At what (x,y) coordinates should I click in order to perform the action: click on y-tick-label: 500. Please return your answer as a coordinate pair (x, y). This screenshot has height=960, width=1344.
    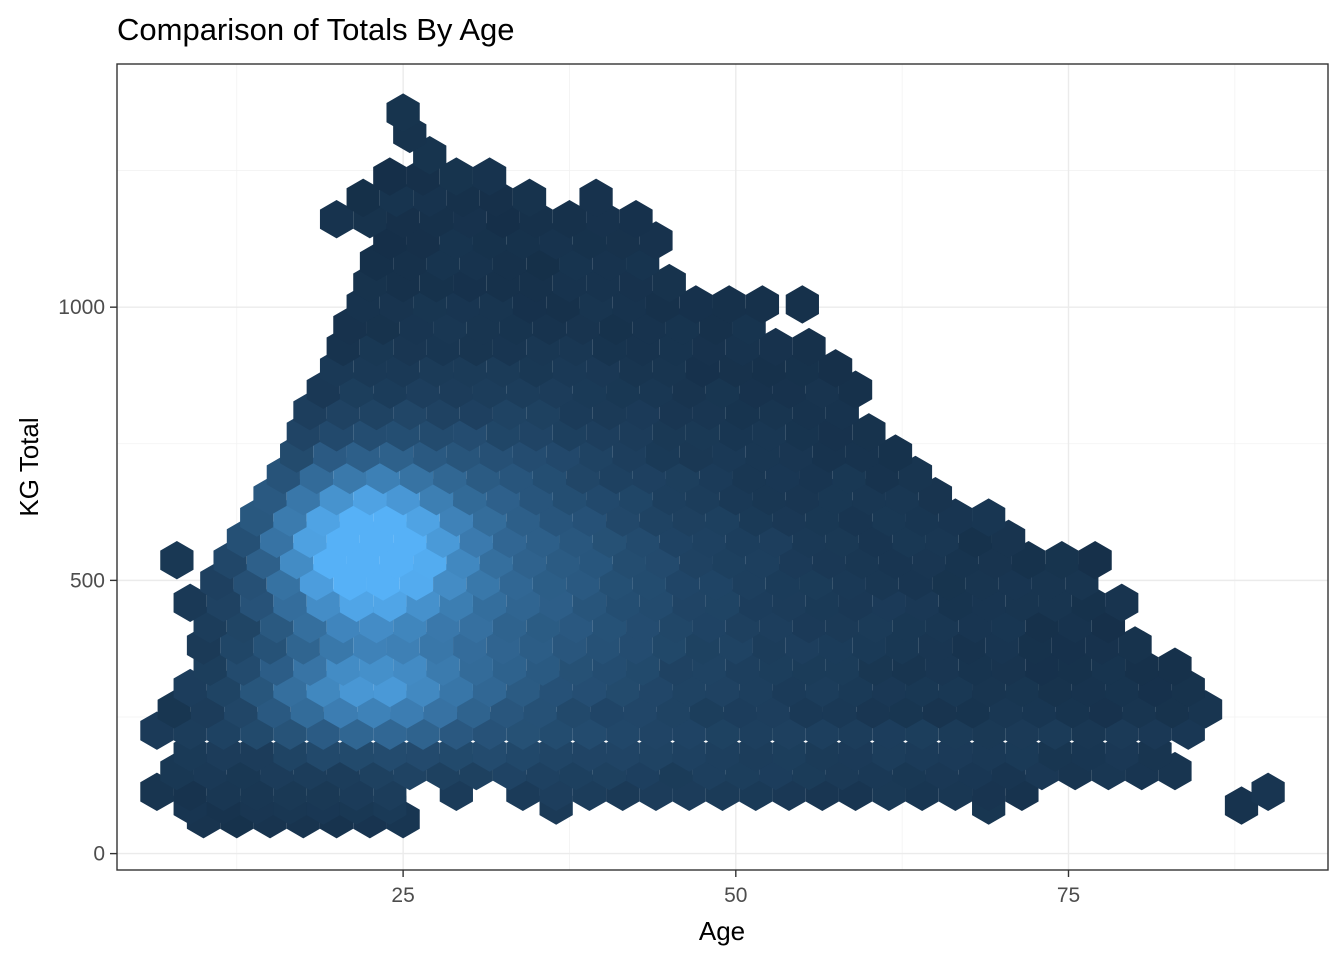
    Looking at the image, I should click on (87, 580).